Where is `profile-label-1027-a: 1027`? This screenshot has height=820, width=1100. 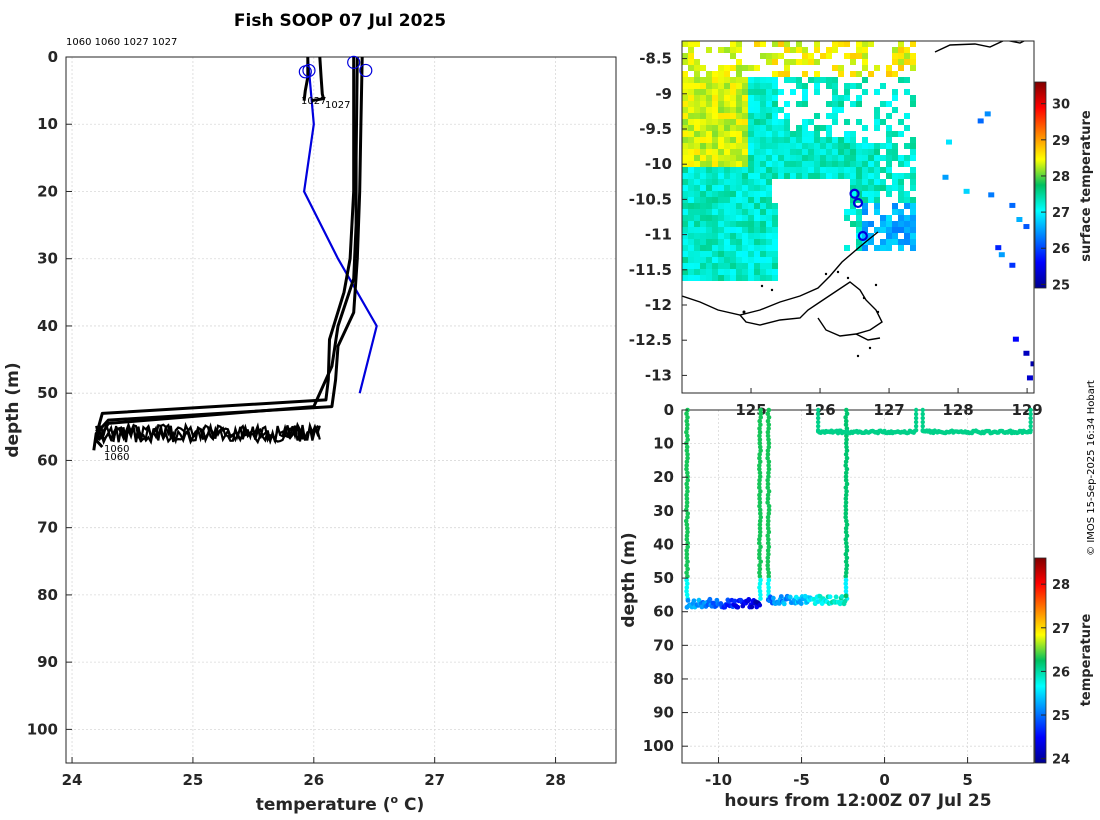
profile-label-1027-a: 1027 is located at coordinates (313, 101).